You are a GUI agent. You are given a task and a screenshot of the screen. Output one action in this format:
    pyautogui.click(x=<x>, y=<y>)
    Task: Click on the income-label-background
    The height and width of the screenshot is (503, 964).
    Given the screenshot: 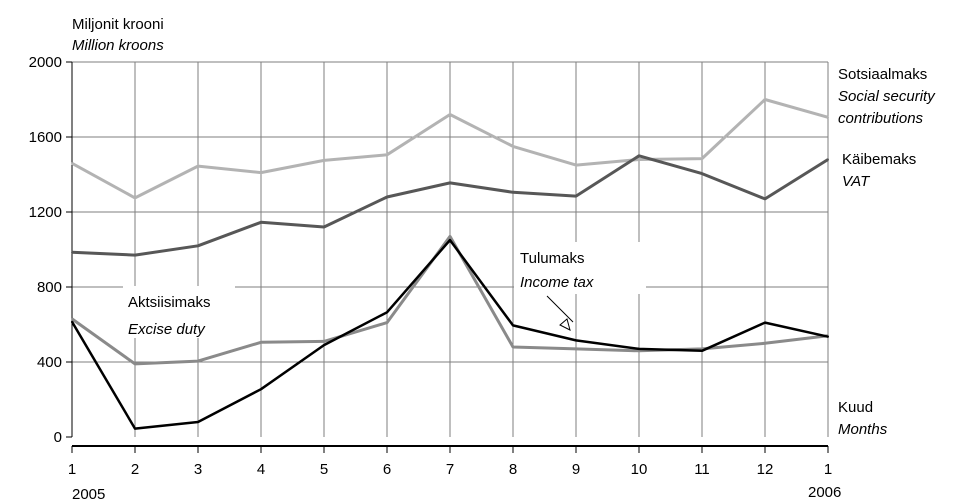 What is the action you would take?
    pyautogui.click(x=580, y=268)
    